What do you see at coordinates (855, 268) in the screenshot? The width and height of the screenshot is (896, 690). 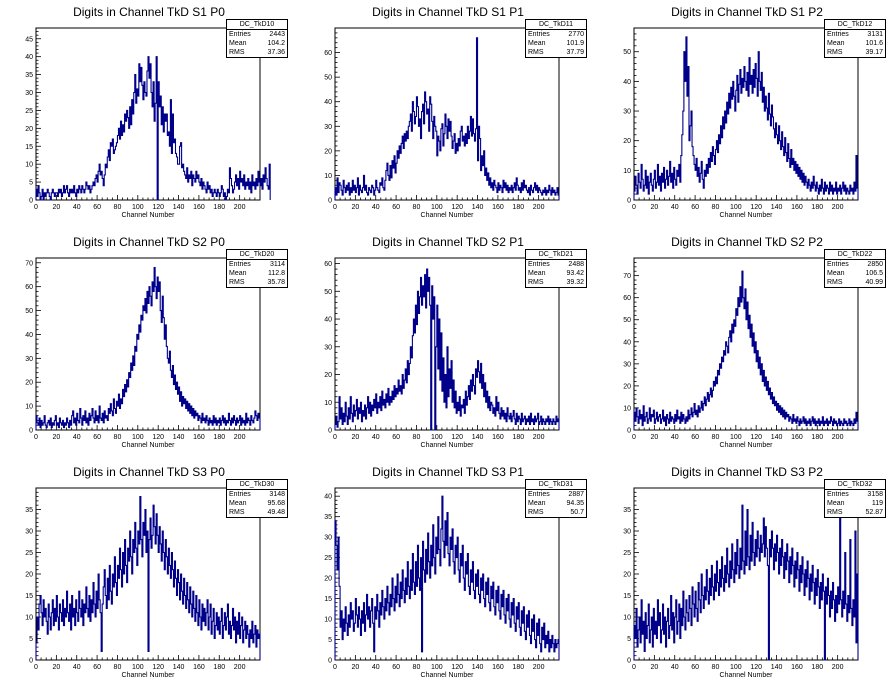 I see `stats-box: DC_TkD22 Entries 2850 Mean 106.5 RMS 40.99` at bounding box center [855, 268].